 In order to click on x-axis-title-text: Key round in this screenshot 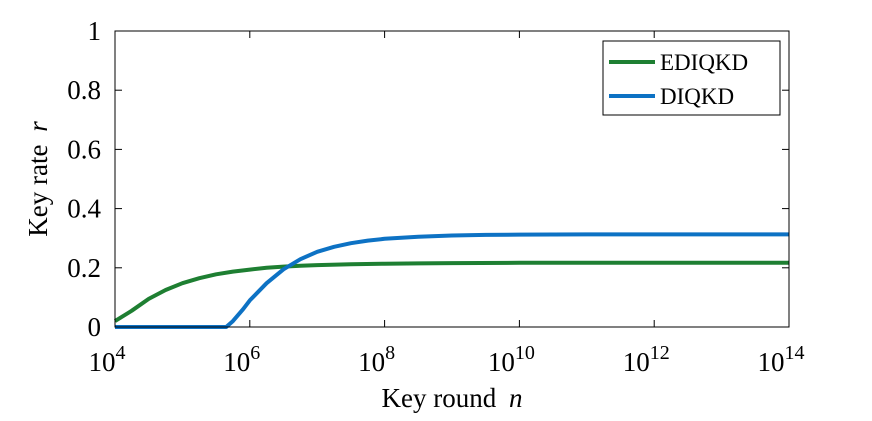, I will do `click(439, 398)`.